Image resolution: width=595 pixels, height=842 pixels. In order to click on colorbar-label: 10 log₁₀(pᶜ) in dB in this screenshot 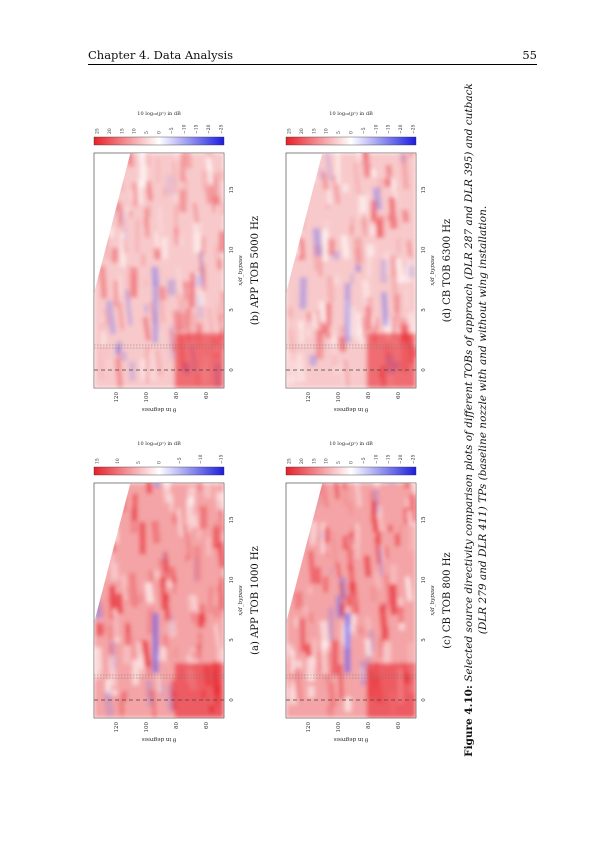, I will do `click(351, 443)`.